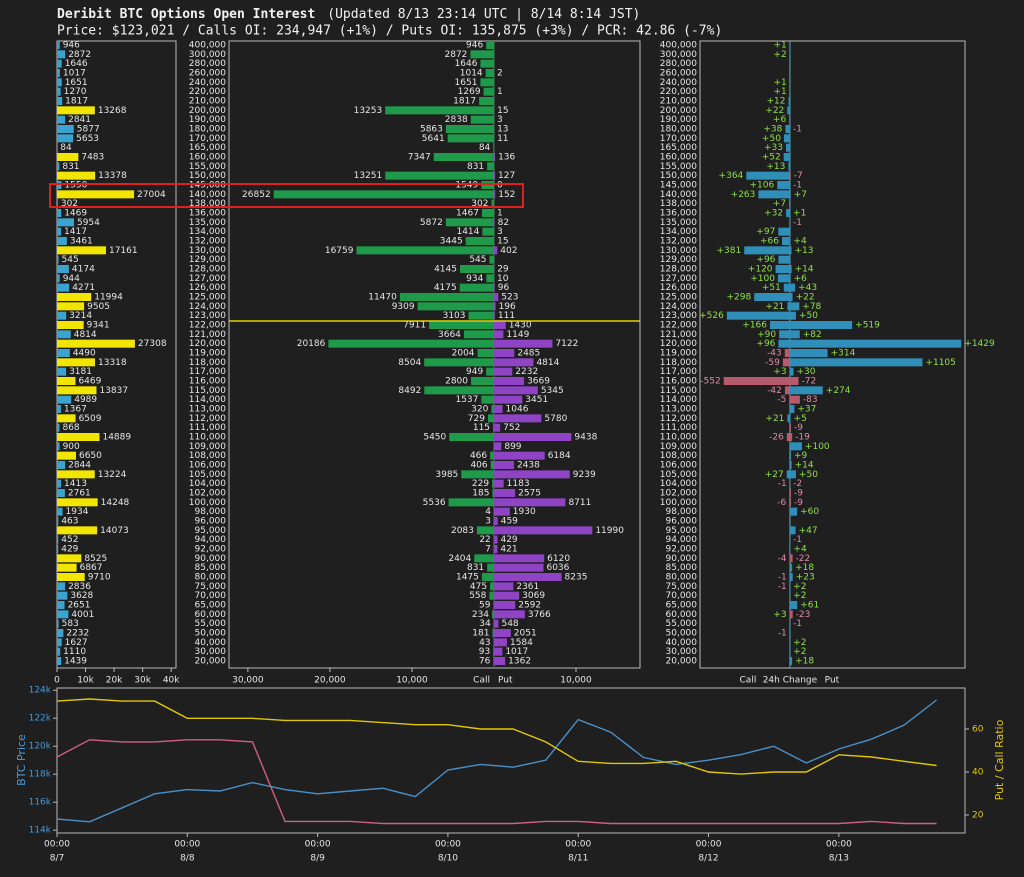 This screenshot has height=877, width=1024. What do you see at coordinates (502, 139) in the screenshot?
I see `put-label: 11` at bounding box center [502, 139].